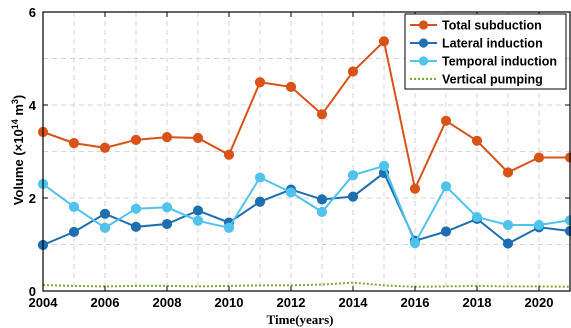  Describe the element at coordinates (415, 302) in the screenshot. I see `x-tick-label: 2016` at that location.